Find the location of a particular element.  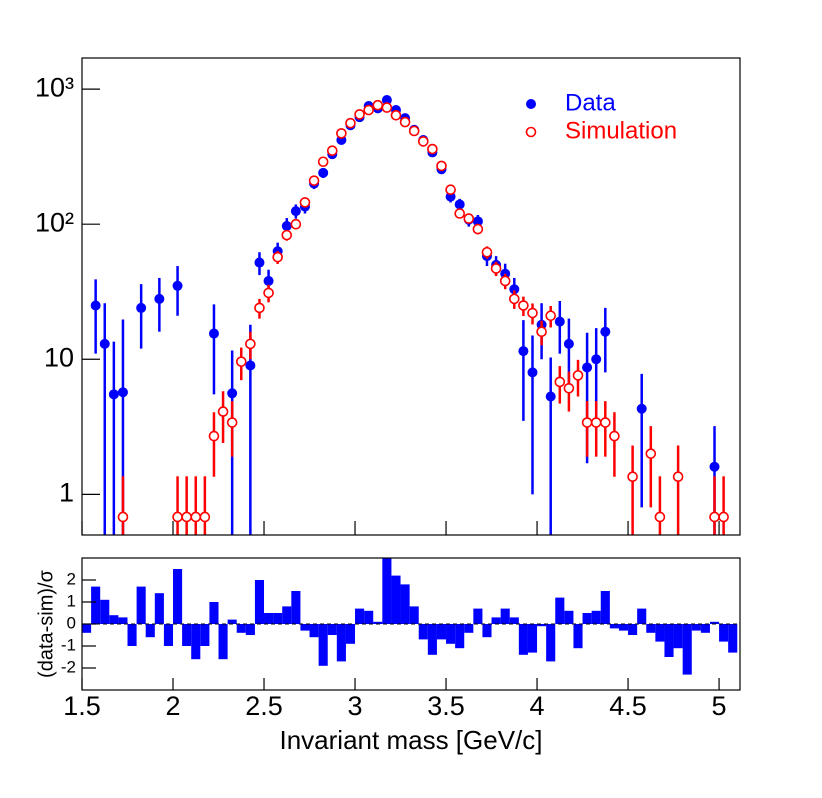

y-tick-label: 10 is located at coordinates (59, 357).